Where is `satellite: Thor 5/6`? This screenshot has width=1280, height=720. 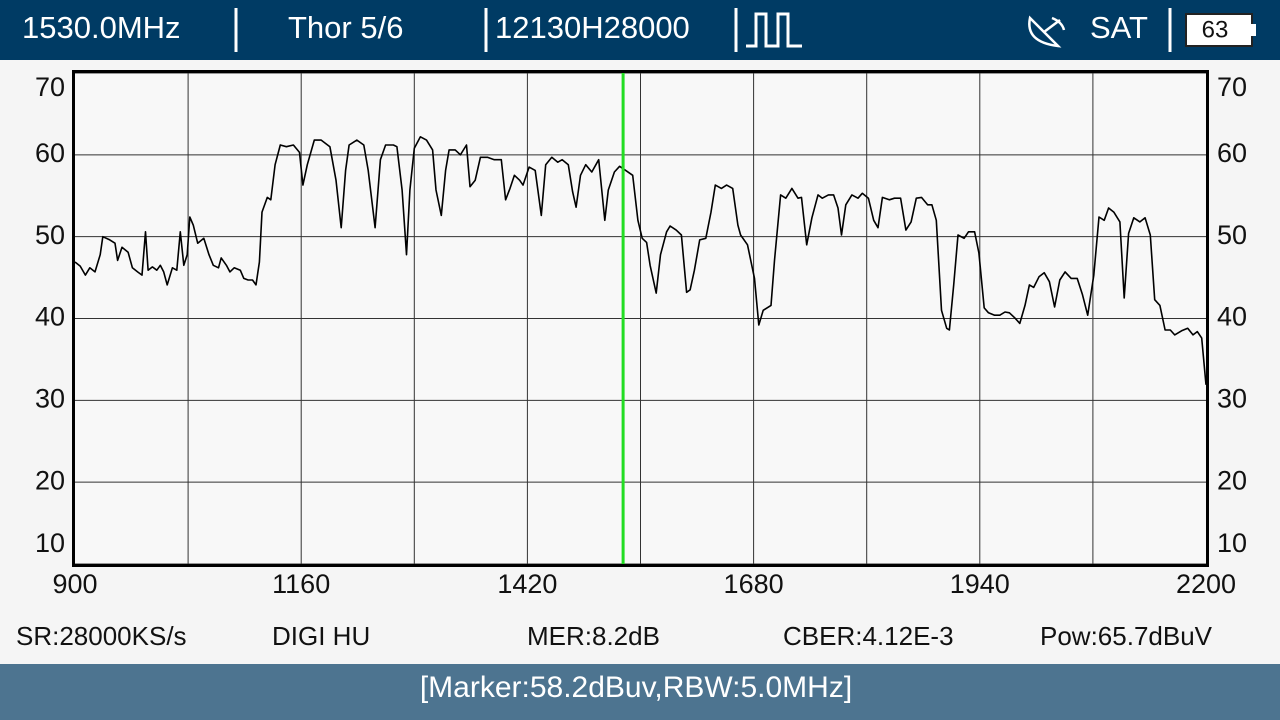
satellite: Thor 5/6 is located at coordinates (345, 27).